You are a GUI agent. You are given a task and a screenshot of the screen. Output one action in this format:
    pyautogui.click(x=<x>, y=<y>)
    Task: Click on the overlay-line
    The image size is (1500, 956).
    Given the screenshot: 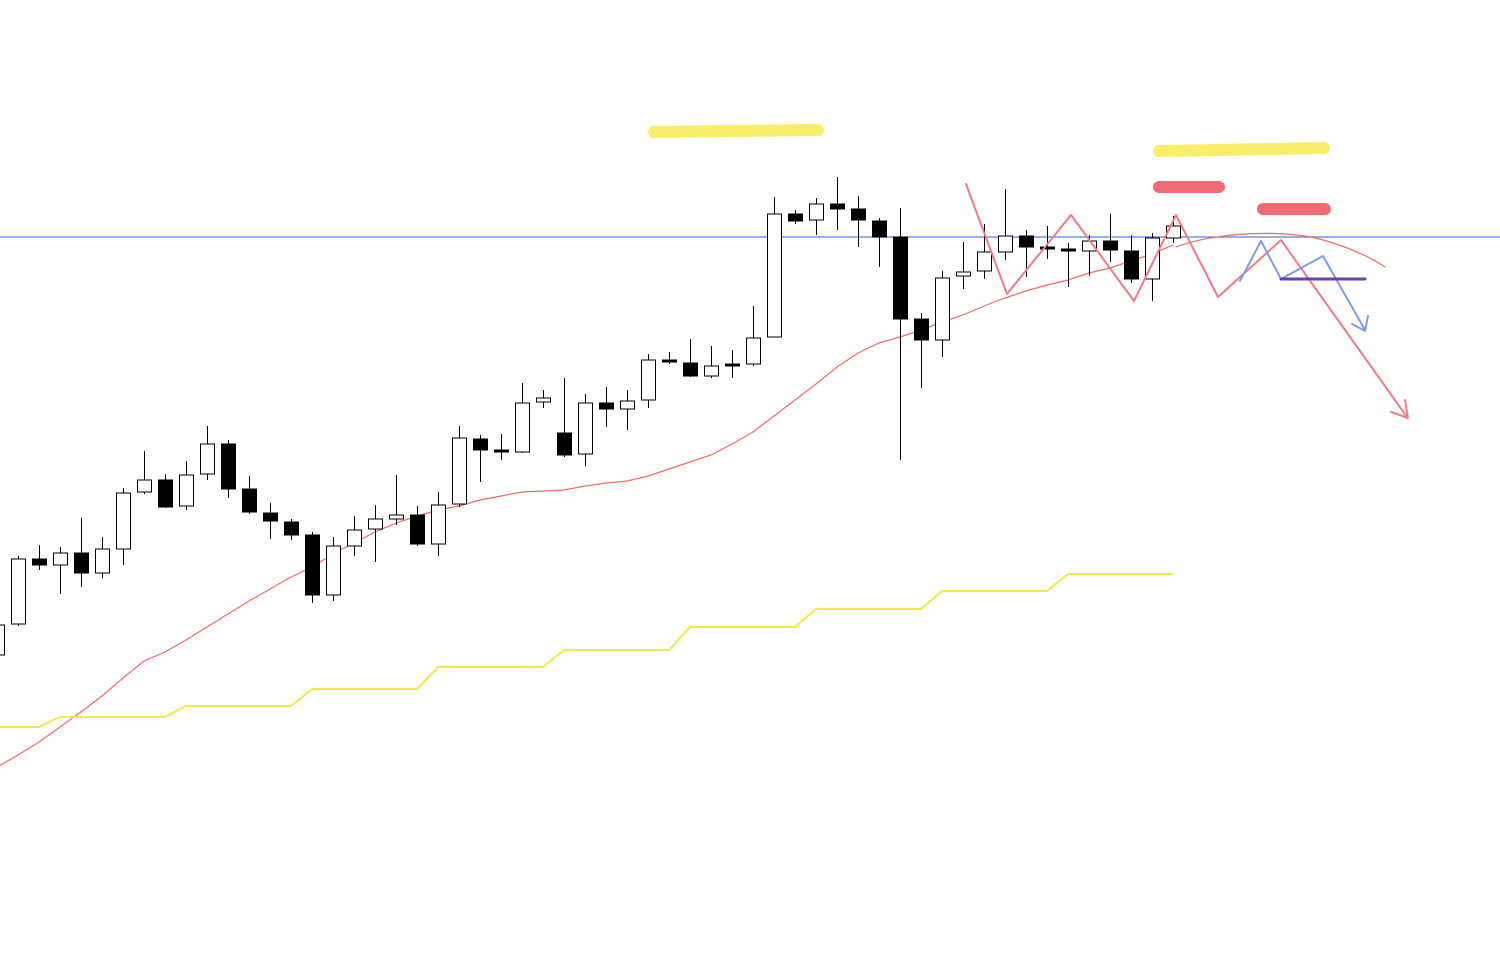 What is the action you would take?
    pyautogui.click(x=586, y=650)
    